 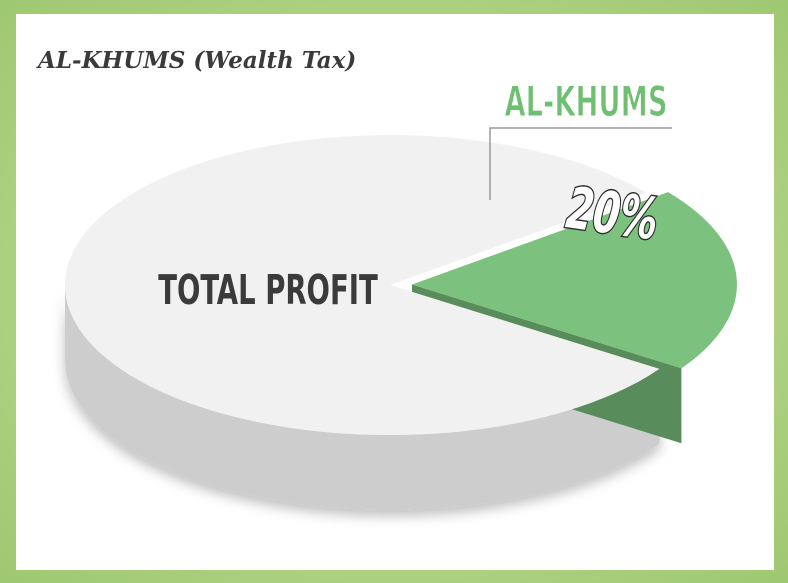 What do you see at coordinates (574, 280) in the screenshot?
I see `slice` at bounding box center [574, 280].